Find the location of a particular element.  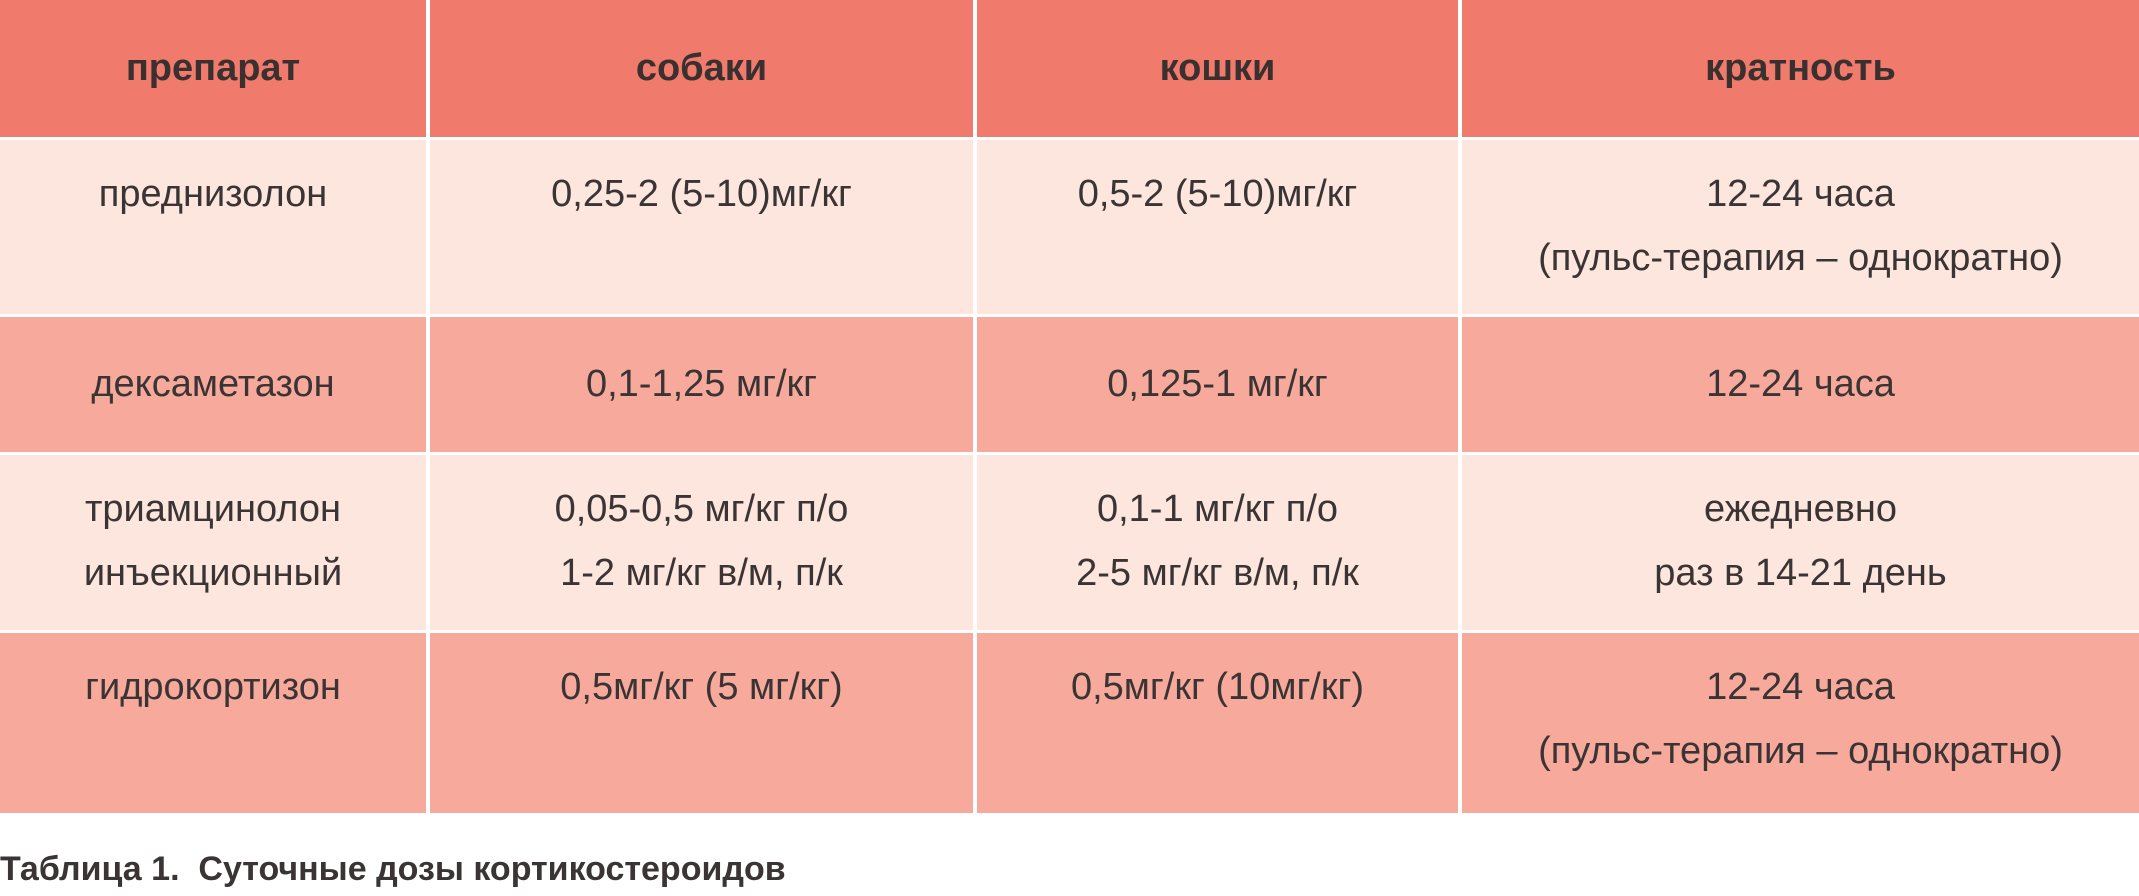

cell-line: раз в 14-21 день is located at coordinates (1800, 573).